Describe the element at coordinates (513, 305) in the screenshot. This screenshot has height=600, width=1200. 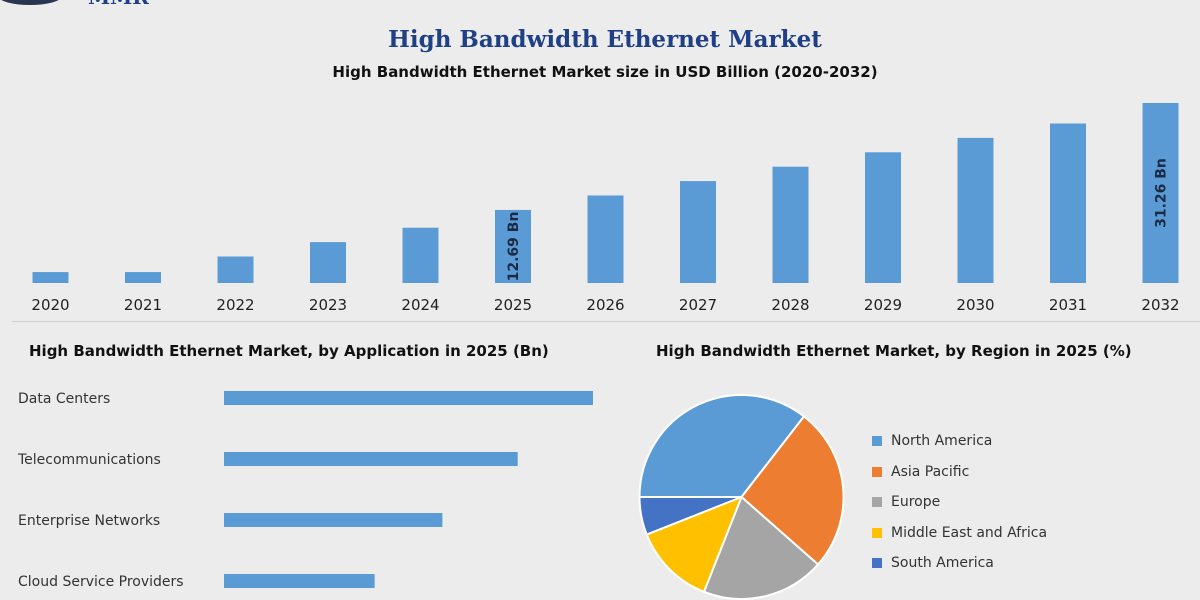
I see `x-tick-label: 2025` at that location.